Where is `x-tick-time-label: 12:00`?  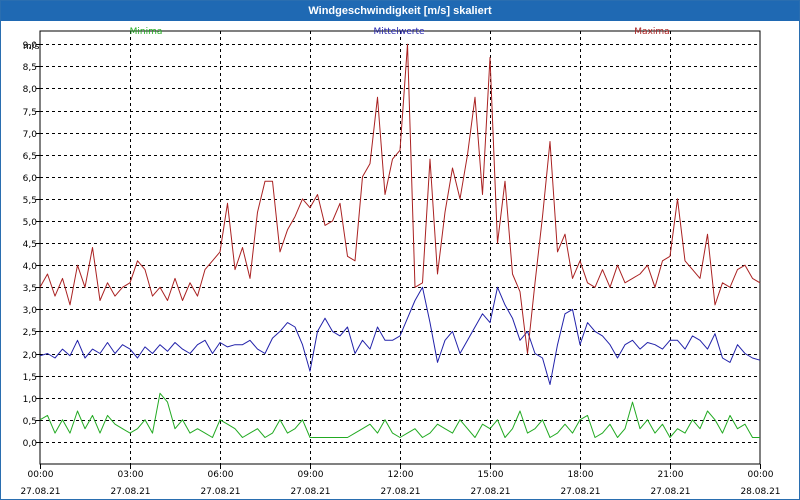
x-tick-time-label: 12:00 is located at coordinates (401, 475).